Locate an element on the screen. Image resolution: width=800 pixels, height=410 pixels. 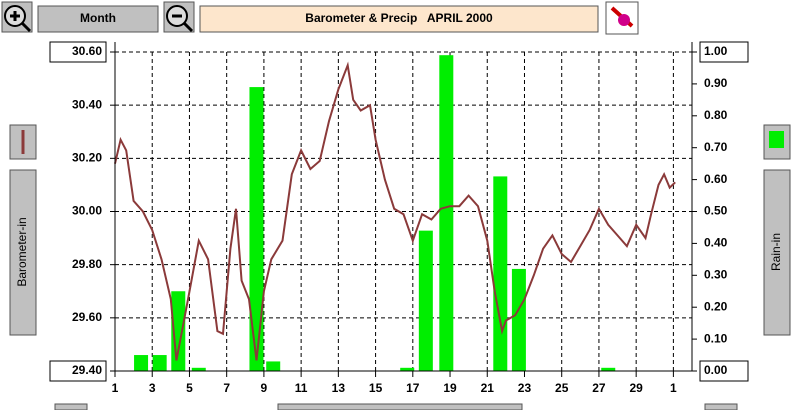
y-tick-label: 30.00 is located at coordinates (87, 211).